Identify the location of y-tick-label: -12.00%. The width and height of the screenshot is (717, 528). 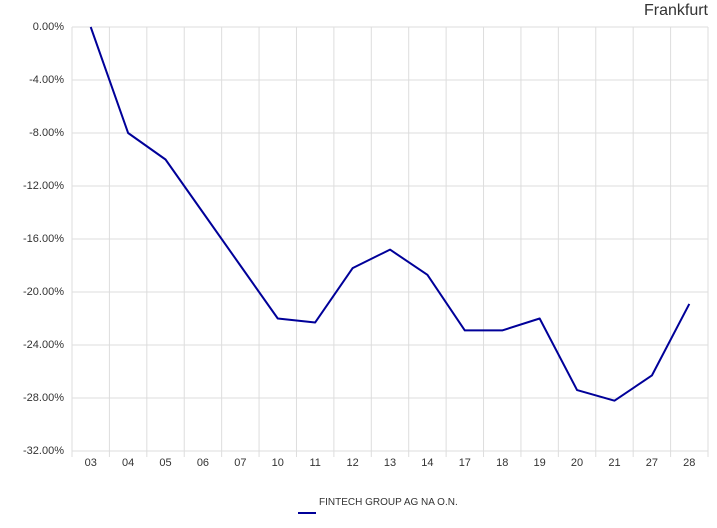
(43, 186).